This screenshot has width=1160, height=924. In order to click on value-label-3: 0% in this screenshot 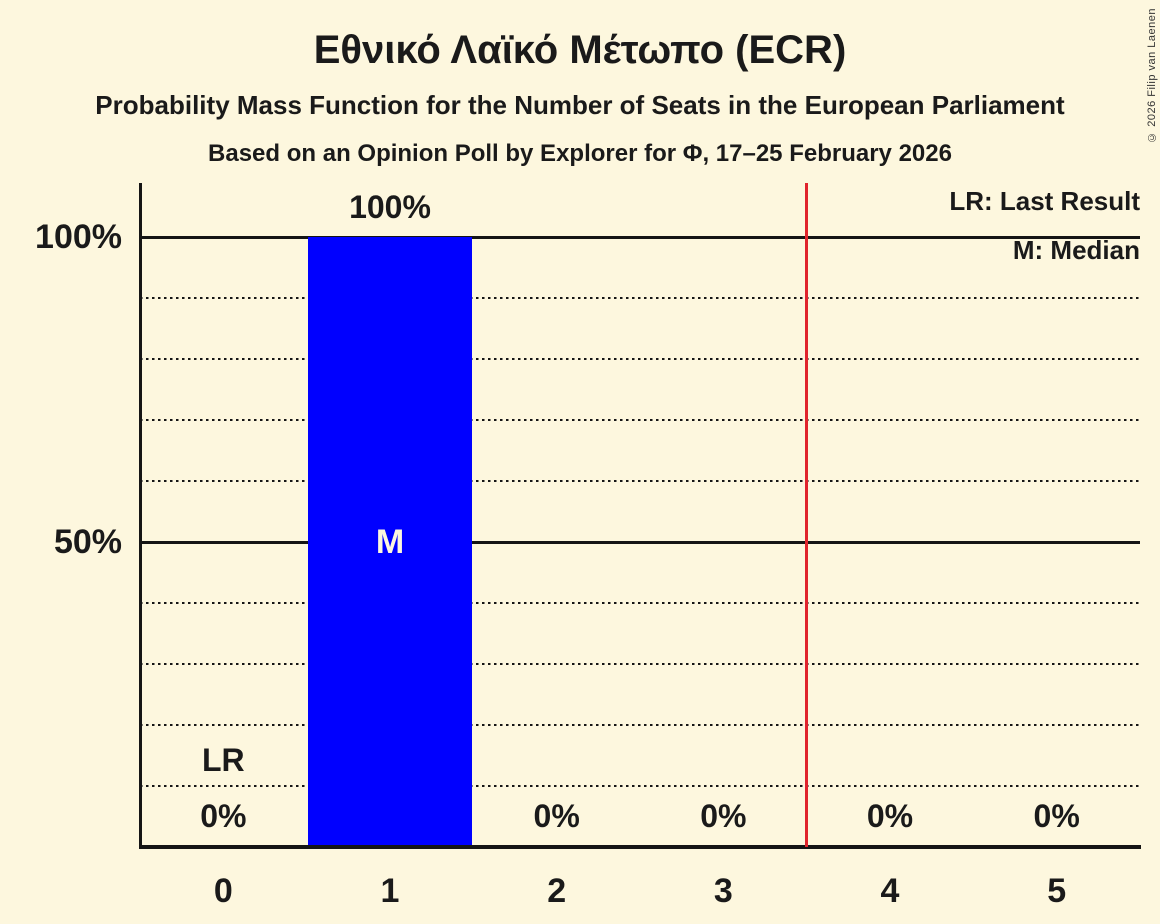, I will do `click(723, 816)`.